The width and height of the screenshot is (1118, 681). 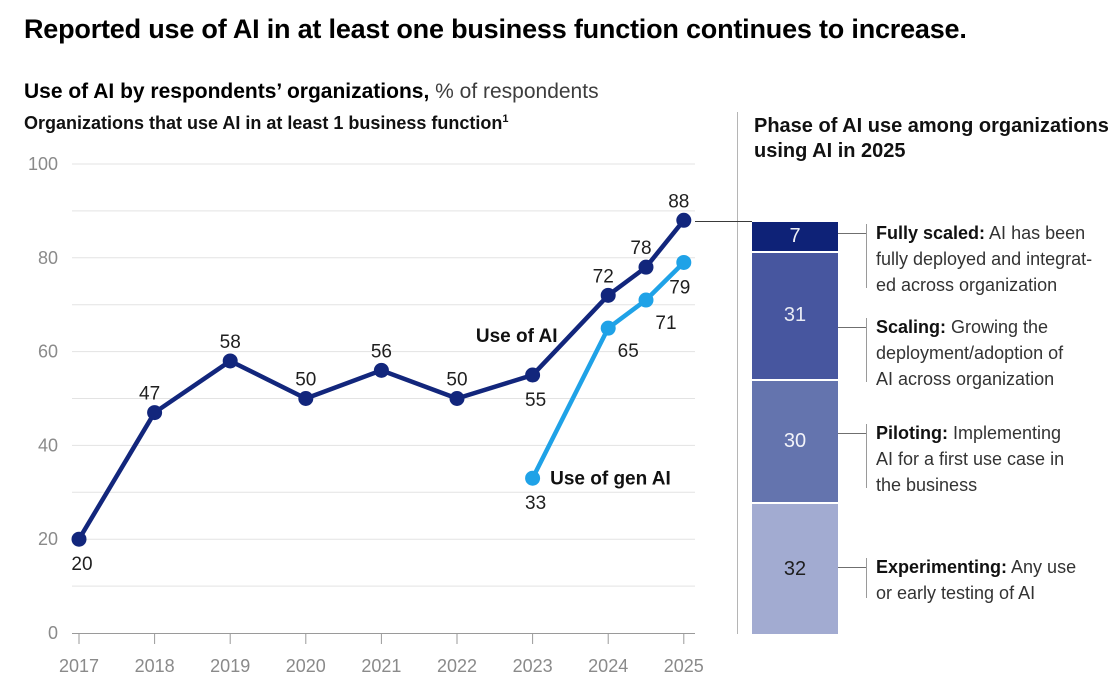 I want to click on x-axis-label: 2021, so click(x=381, y=666).